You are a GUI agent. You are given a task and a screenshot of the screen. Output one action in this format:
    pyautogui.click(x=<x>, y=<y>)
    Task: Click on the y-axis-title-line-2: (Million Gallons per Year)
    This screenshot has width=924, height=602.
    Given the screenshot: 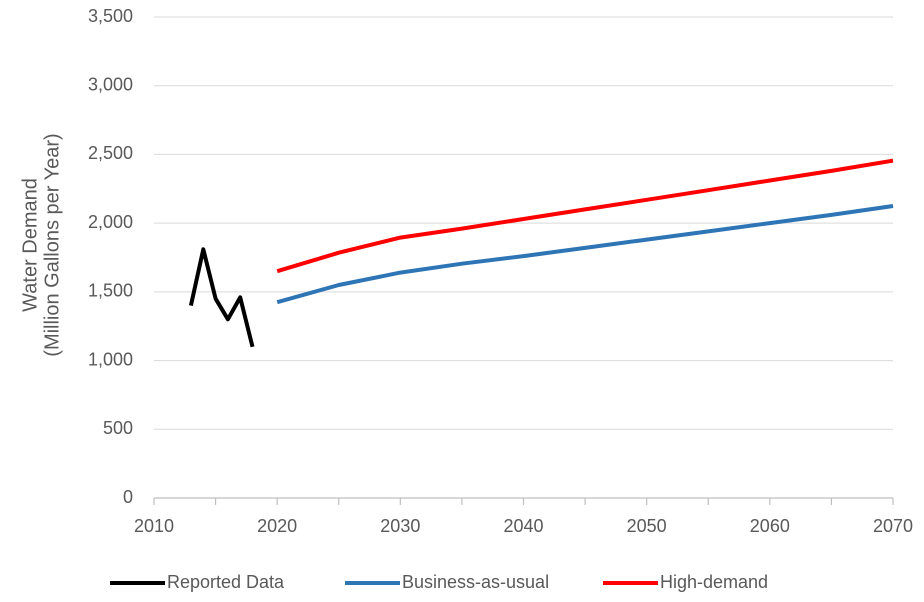 What is the action you would take?
    pyautogui.click(x=52, y=244)
    